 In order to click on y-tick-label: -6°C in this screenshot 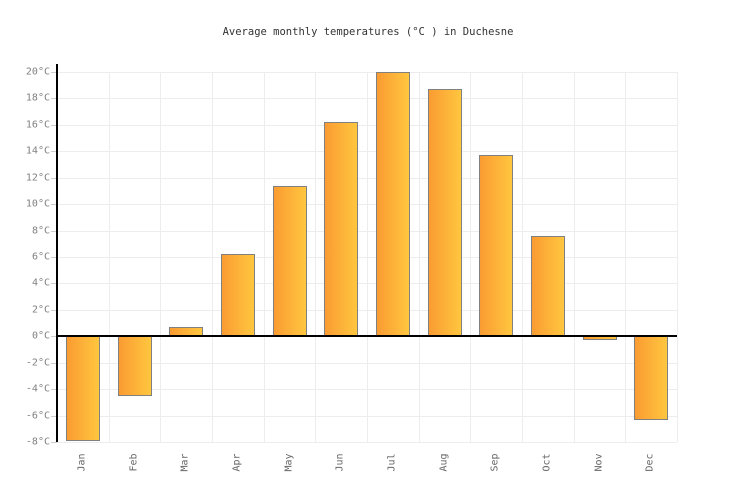, I will do `click(37, 416)`.